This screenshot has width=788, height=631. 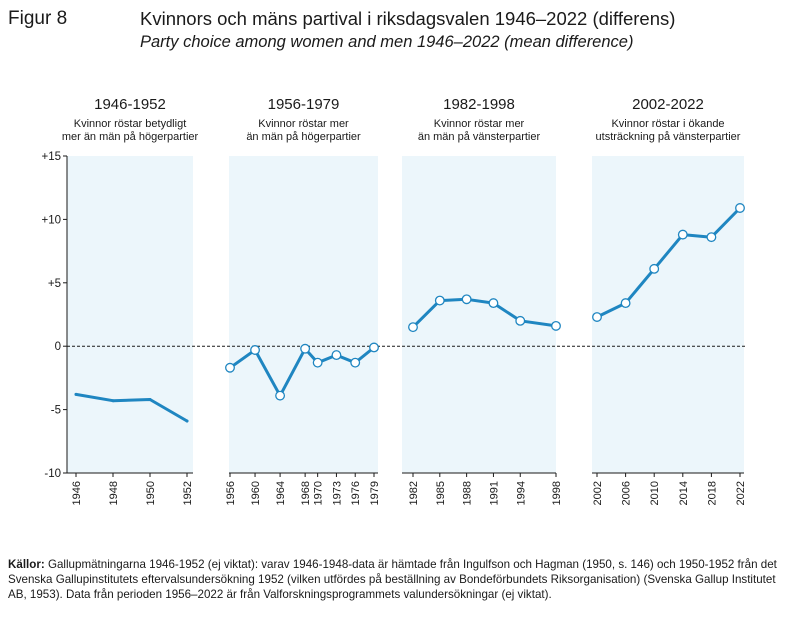 What do you see at coordinates (337, 493) in the screenshot?
I see `x-tick-label: 1973` at bounding box center [337, 493].